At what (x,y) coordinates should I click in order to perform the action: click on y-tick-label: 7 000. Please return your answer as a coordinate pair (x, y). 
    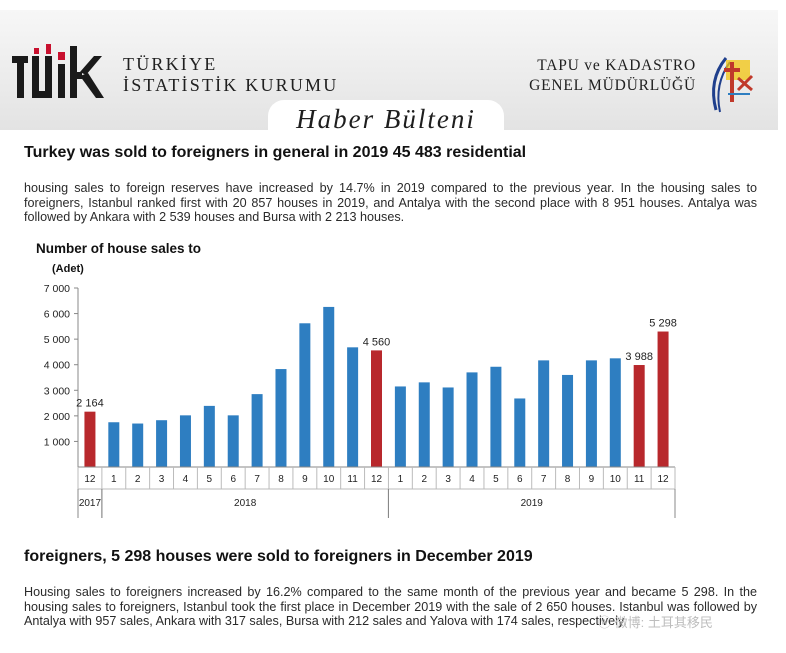
    Looking at the image, I should click on (57, 289).